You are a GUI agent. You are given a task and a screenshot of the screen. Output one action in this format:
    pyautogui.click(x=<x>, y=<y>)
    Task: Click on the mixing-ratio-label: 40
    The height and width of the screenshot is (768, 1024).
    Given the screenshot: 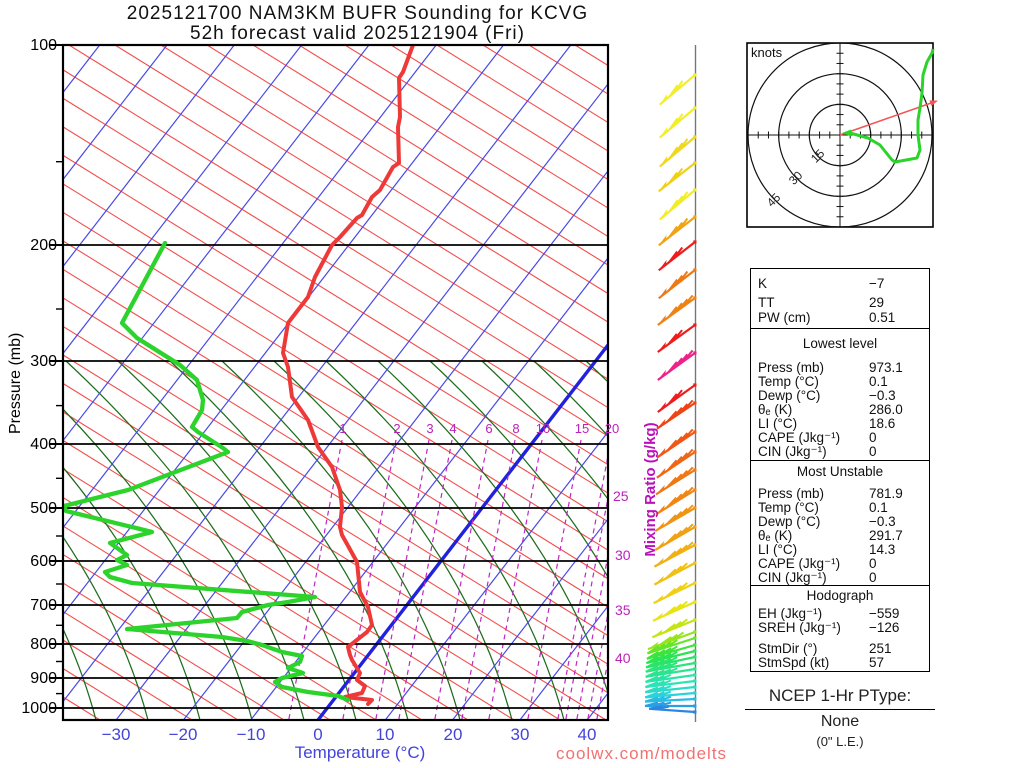 What is the action you would take?
    pyautogui.click(x=623, y=658)
    